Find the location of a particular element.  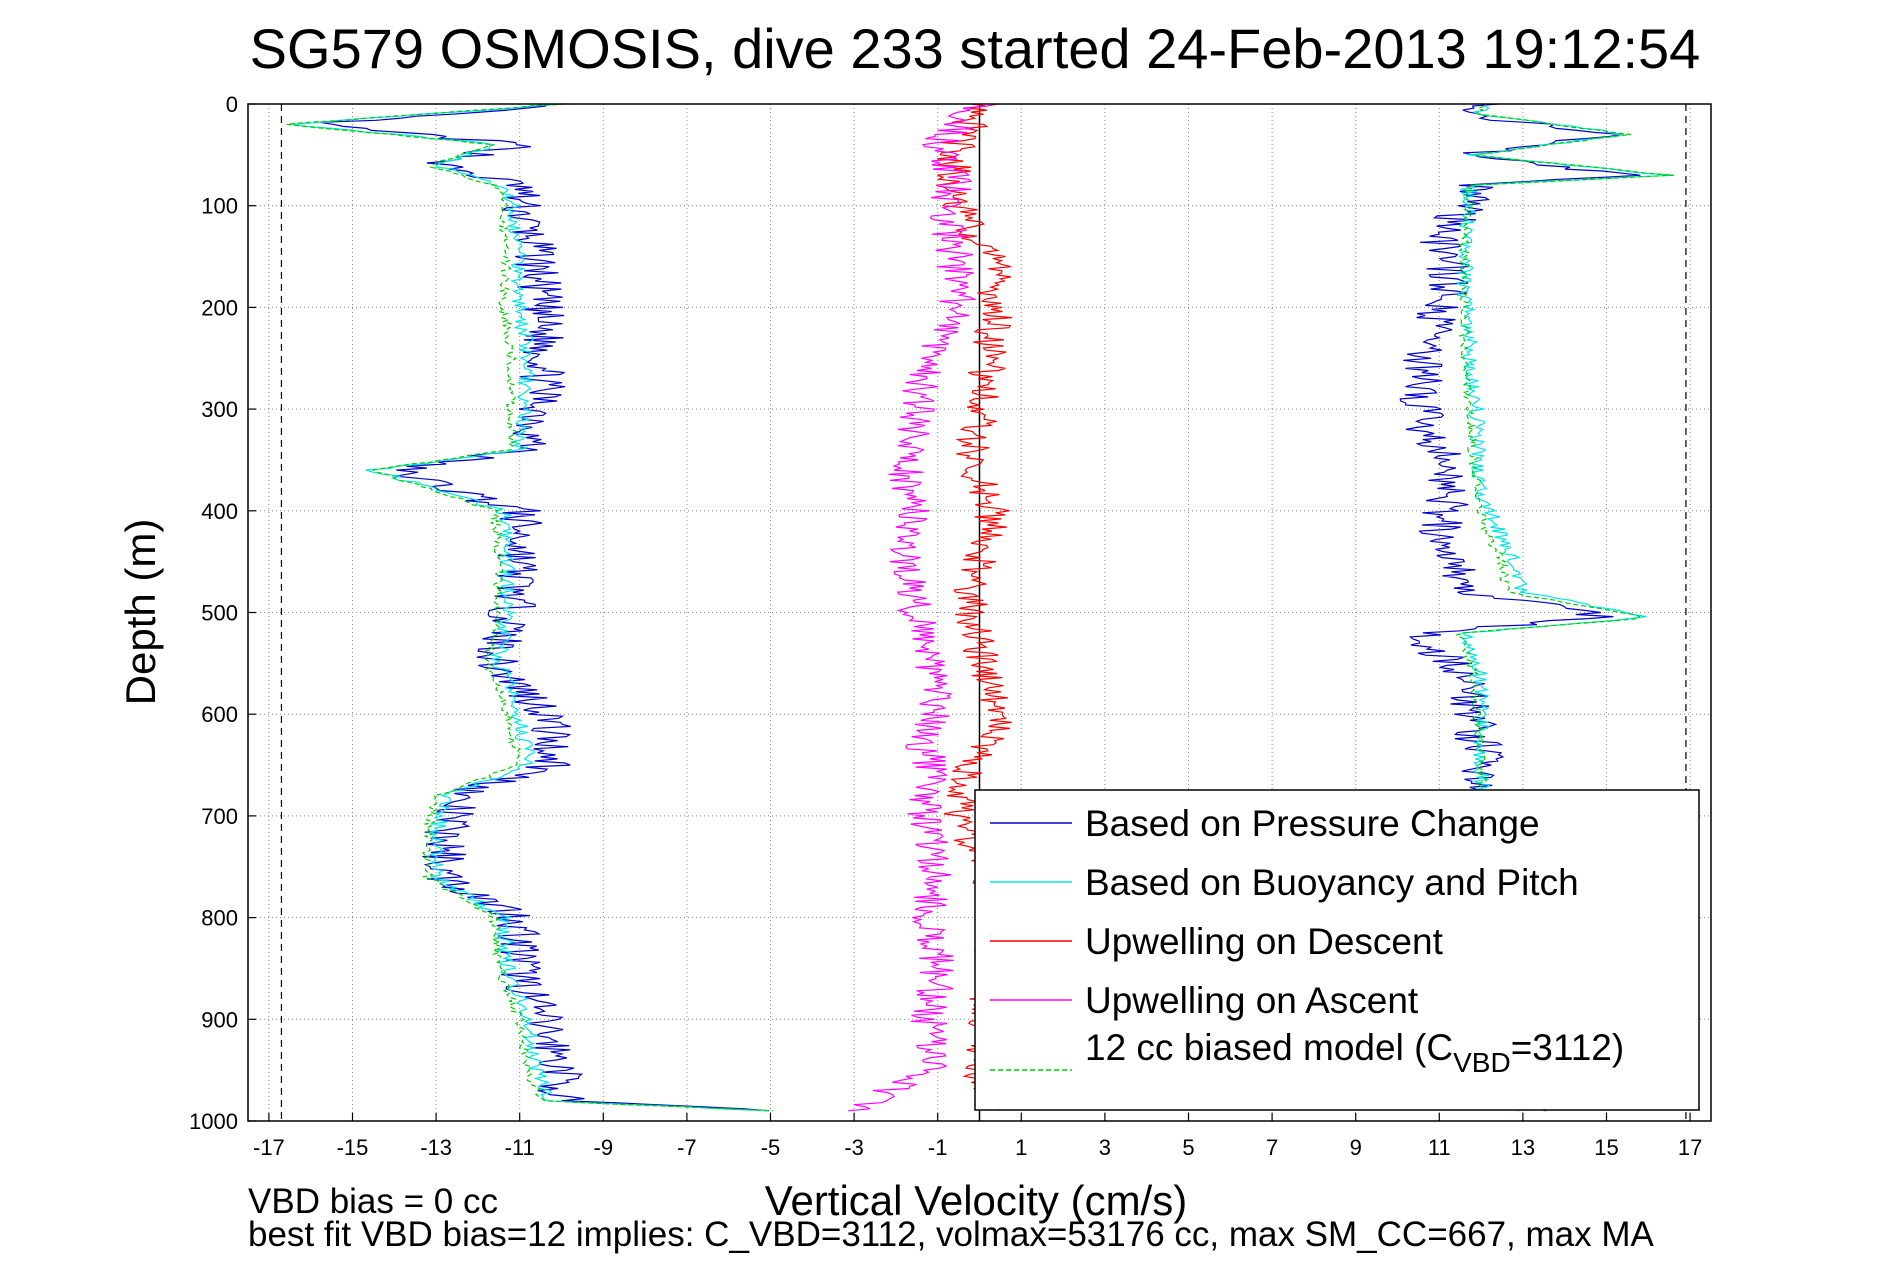

x-tick-label: 15 is located at coordinates (1606, 1147).